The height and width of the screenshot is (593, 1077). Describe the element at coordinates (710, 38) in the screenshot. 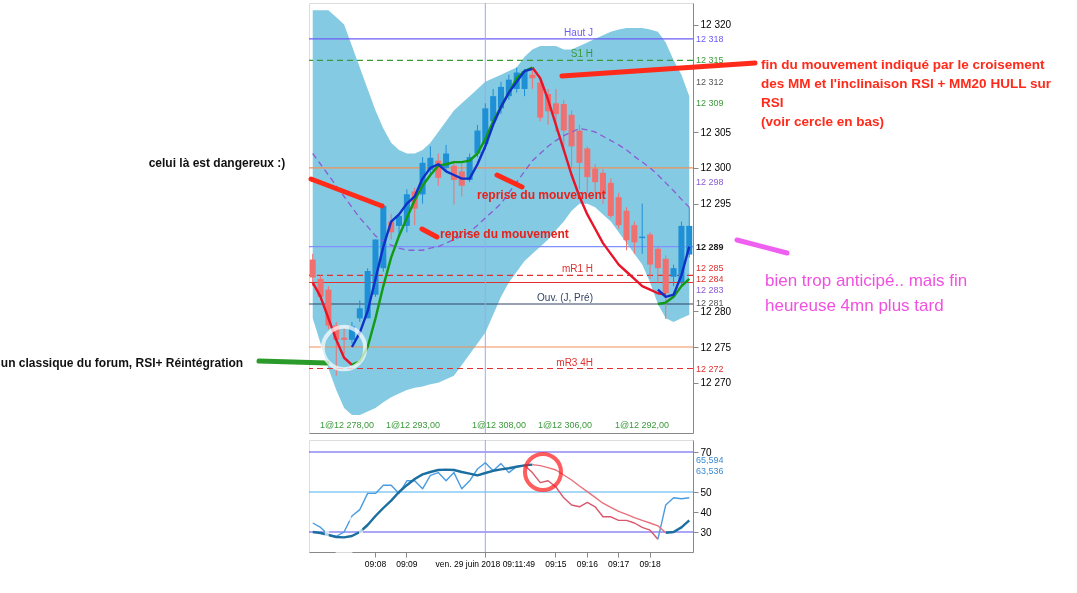

I see `text: 12 318` at that location.